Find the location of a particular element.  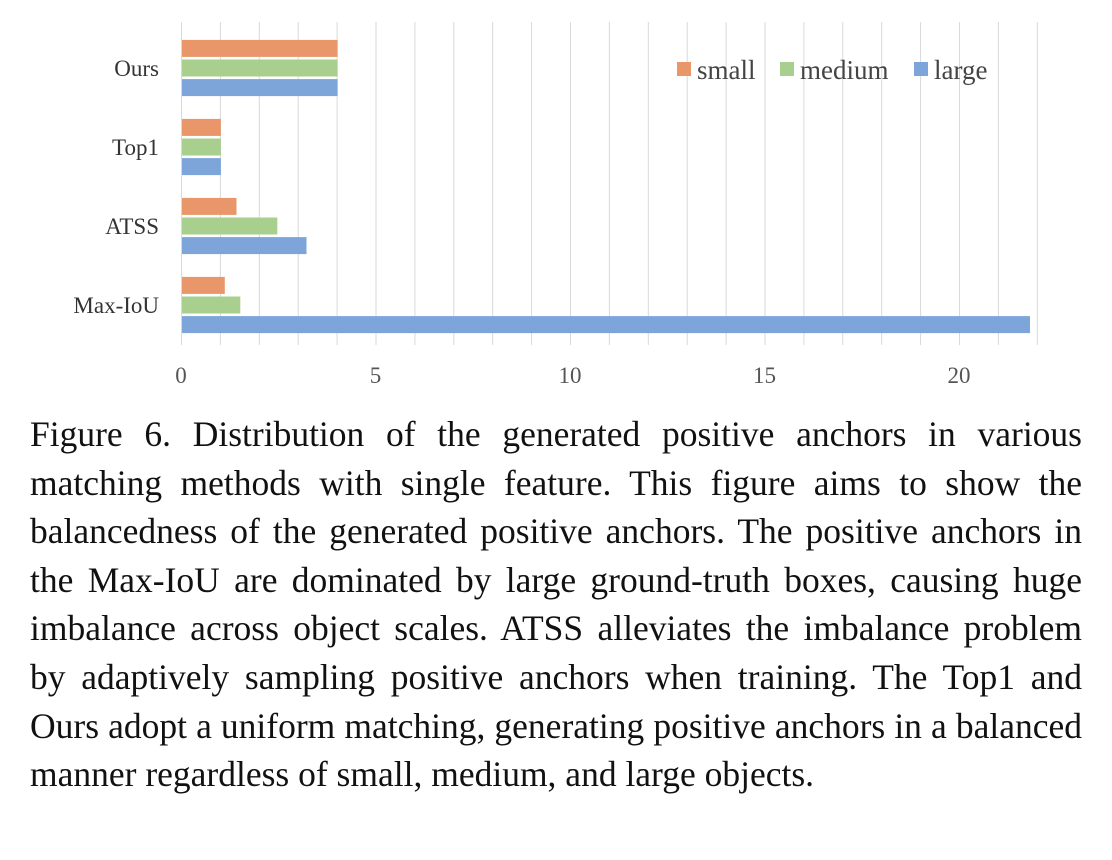

bar-small-atss is located at coordinates (209, 206).